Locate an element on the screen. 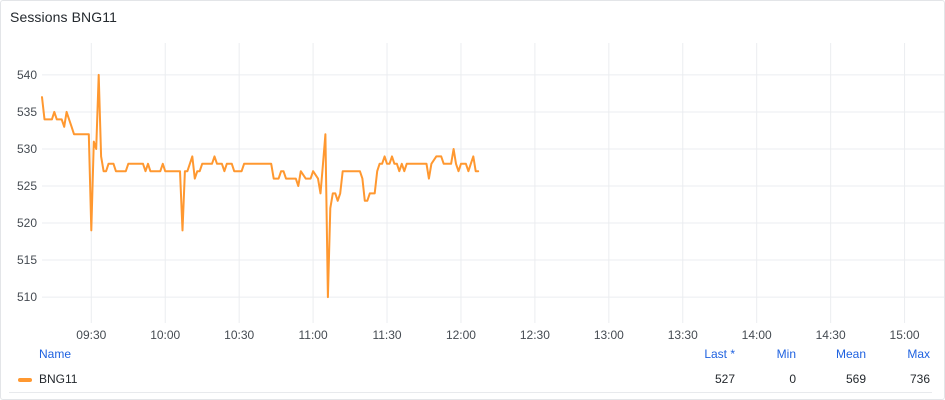 This screenshot has height=400, width=945. x-tick-label: 14:30 is located at coordinates (831, 335).